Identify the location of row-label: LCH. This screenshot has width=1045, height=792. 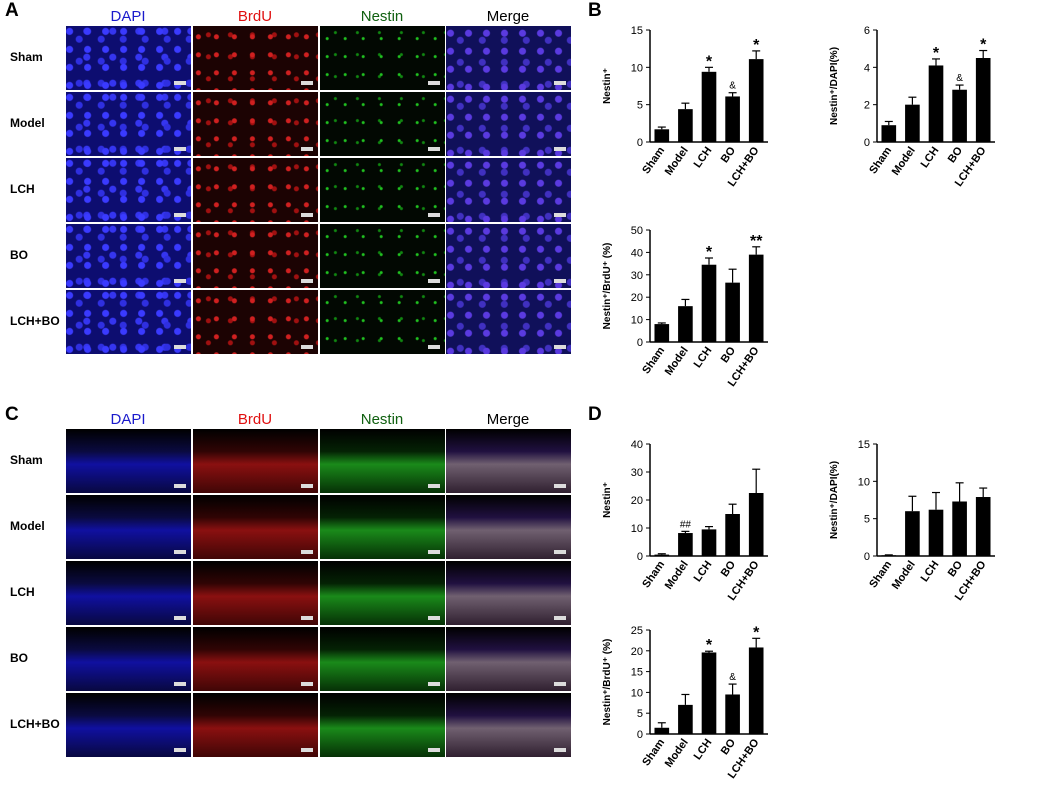
(22, 592).